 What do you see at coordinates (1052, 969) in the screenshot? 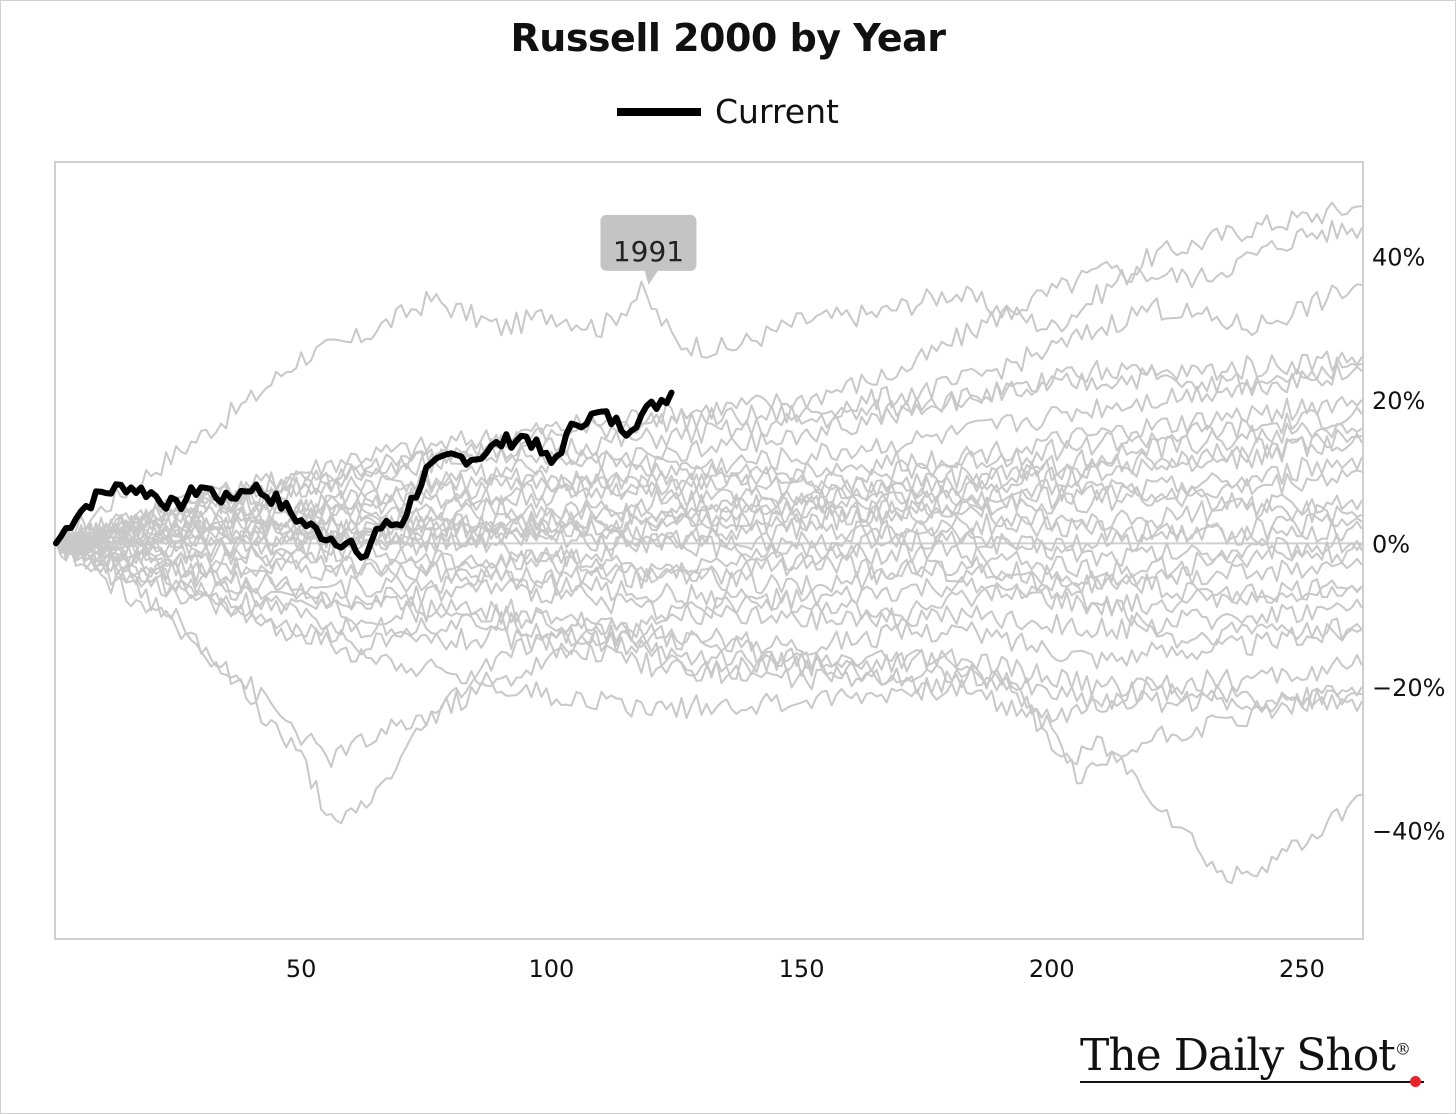
I see `x-tick-label: 200` at bounding box center [1052, 969].